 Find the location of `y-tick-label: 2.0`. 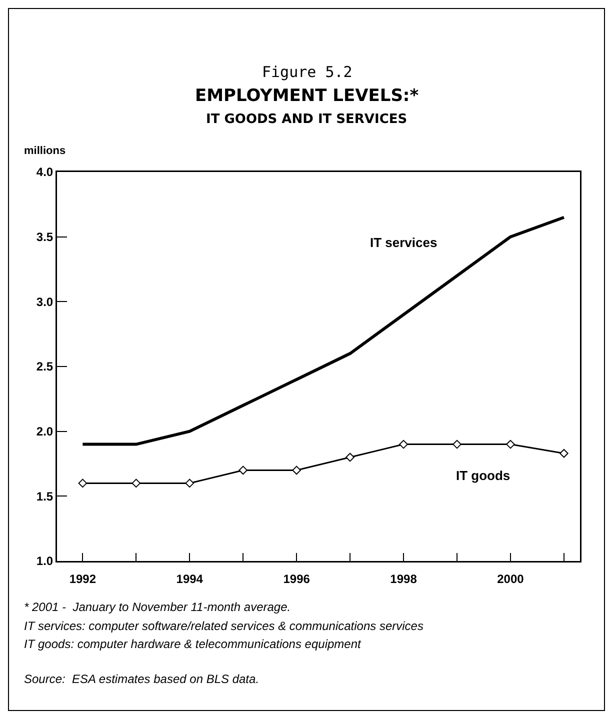

y-tick-label: 2.0 is located at coordinates (45, 431).